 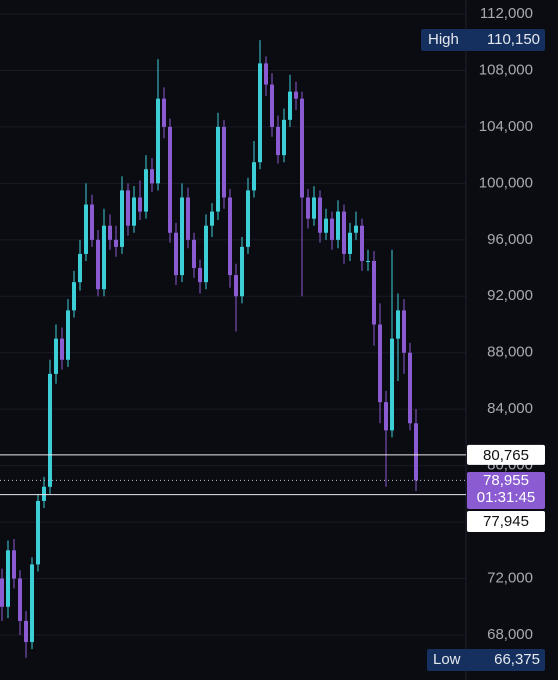 What do you see at coordinates (506, 13) in the screenshot?
I see `y-tick-label: 112,000` at bounding box center [506, 13].